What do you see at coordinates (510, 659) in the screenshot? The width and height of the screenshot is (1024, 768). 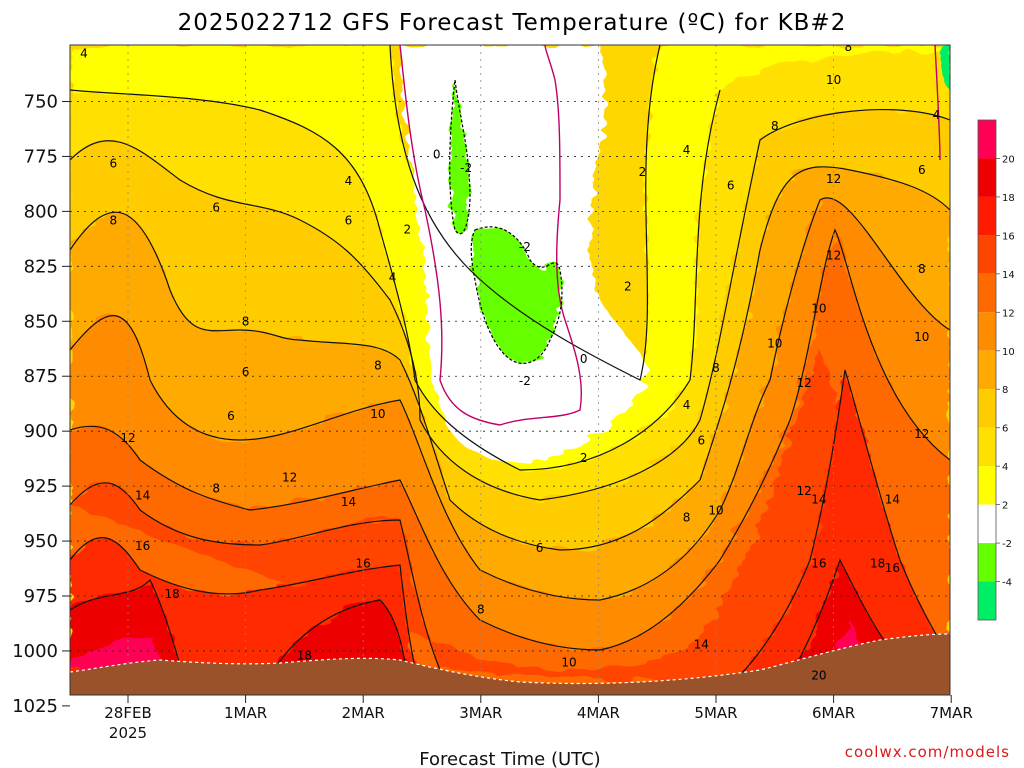 I see `surface-line` at bounding box center [510, 659].